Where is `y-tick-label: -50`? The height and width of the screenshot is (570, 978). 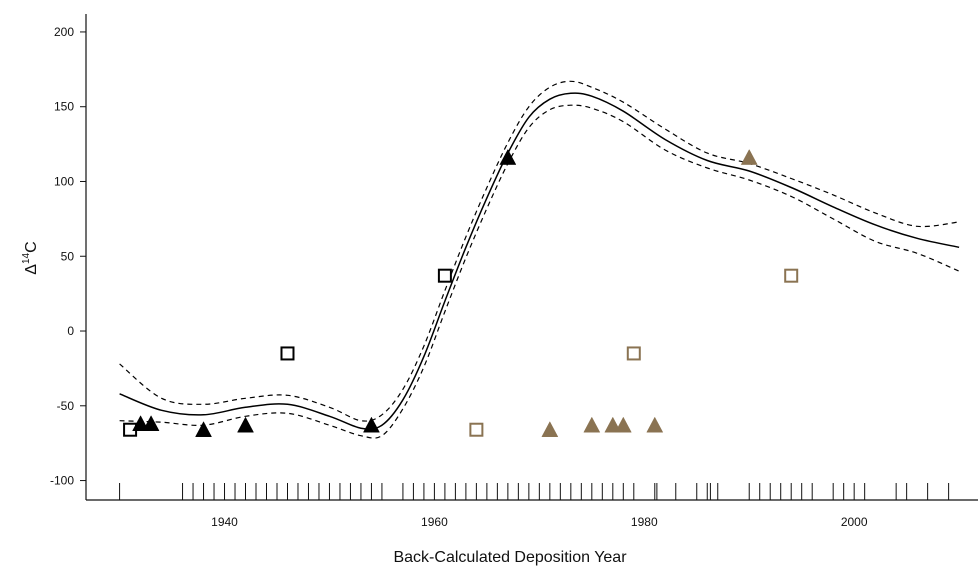
y-tick-label: -50 is located at coordinates (66, 406).